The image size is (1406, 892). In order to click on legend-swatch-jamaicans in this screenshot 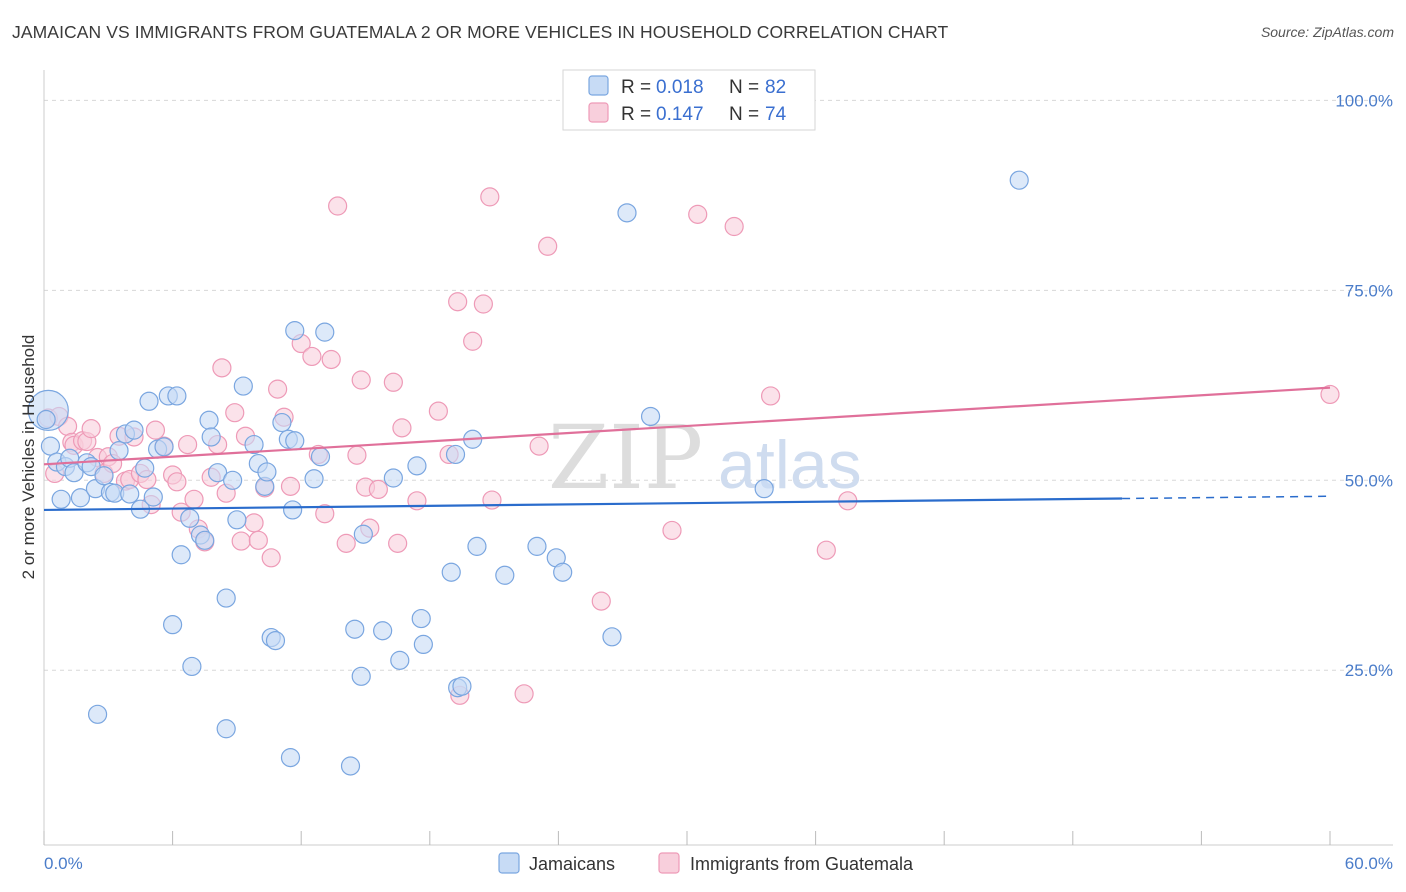, I will do `click(598, 85)`.